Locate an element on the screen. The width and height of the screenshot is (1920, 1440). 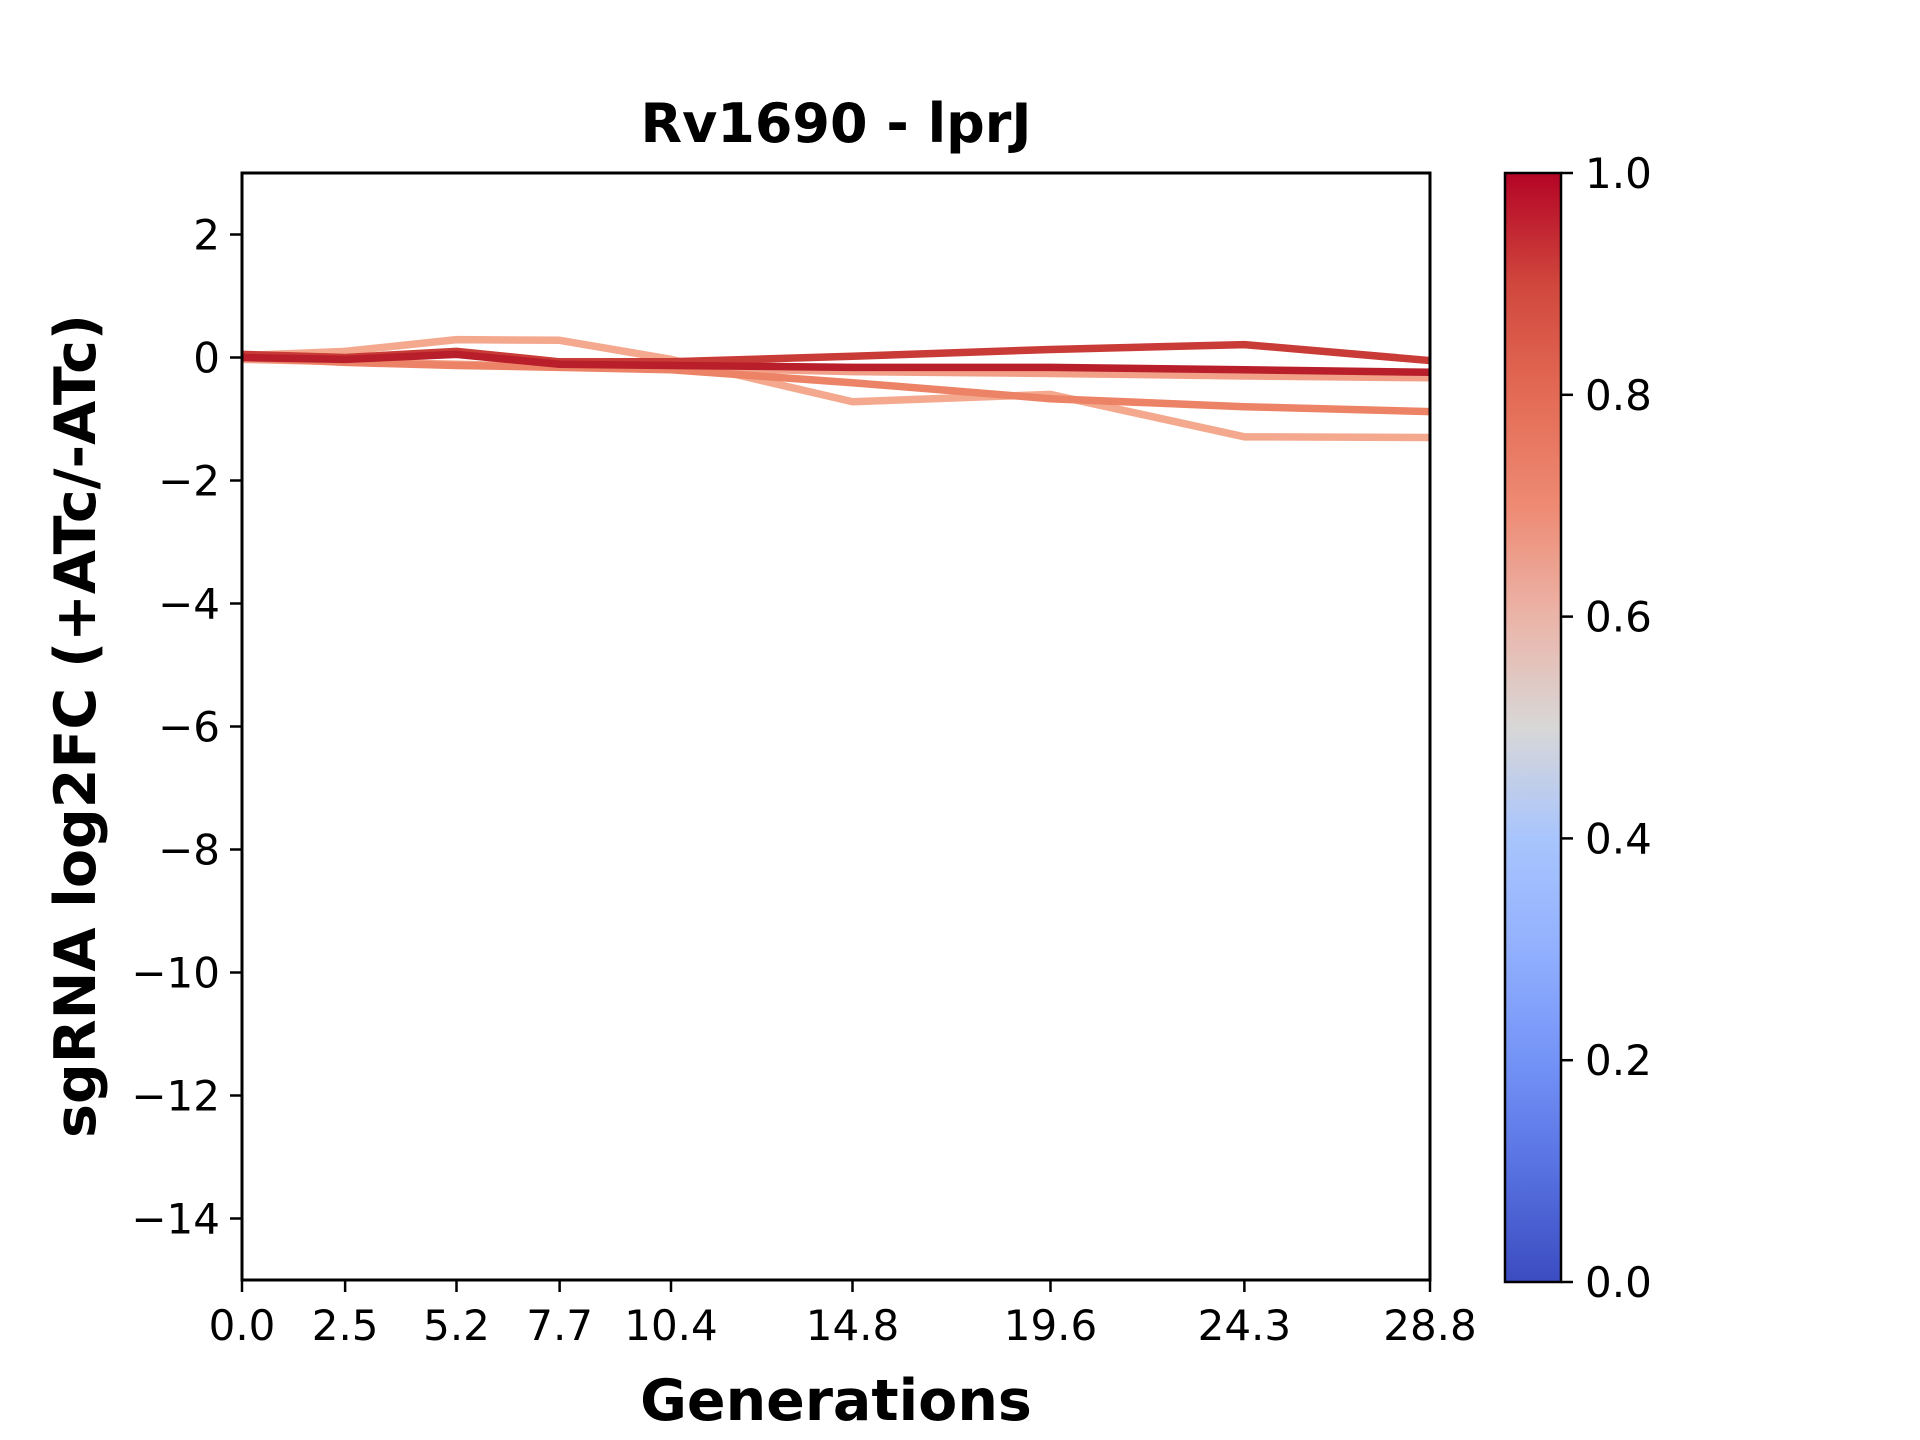
x-tick-label: 28.8 is located at coordinates (1430, 1325).